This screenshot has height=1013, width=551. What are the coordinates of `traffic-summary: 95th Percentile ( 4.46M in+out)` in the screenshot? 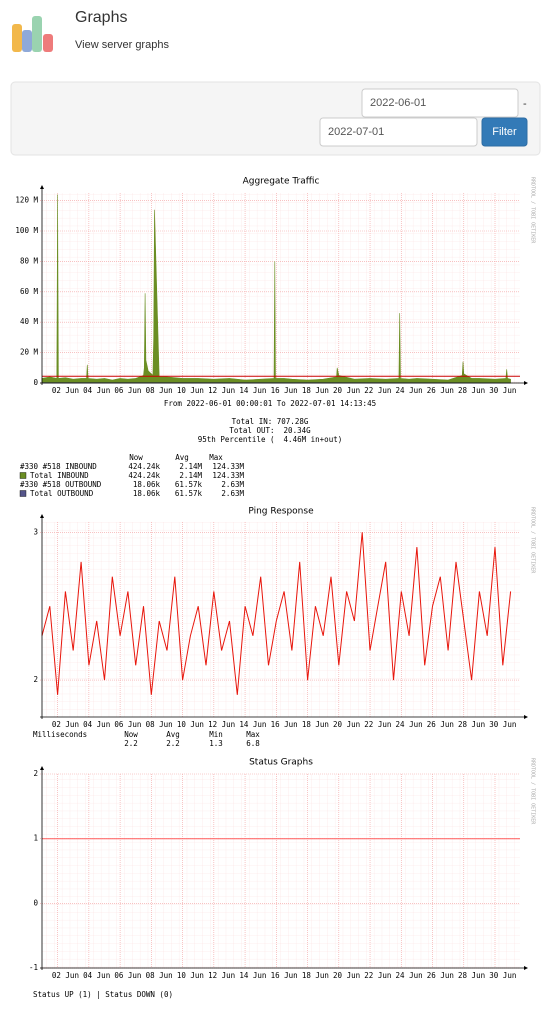 It's located at (270, 439).